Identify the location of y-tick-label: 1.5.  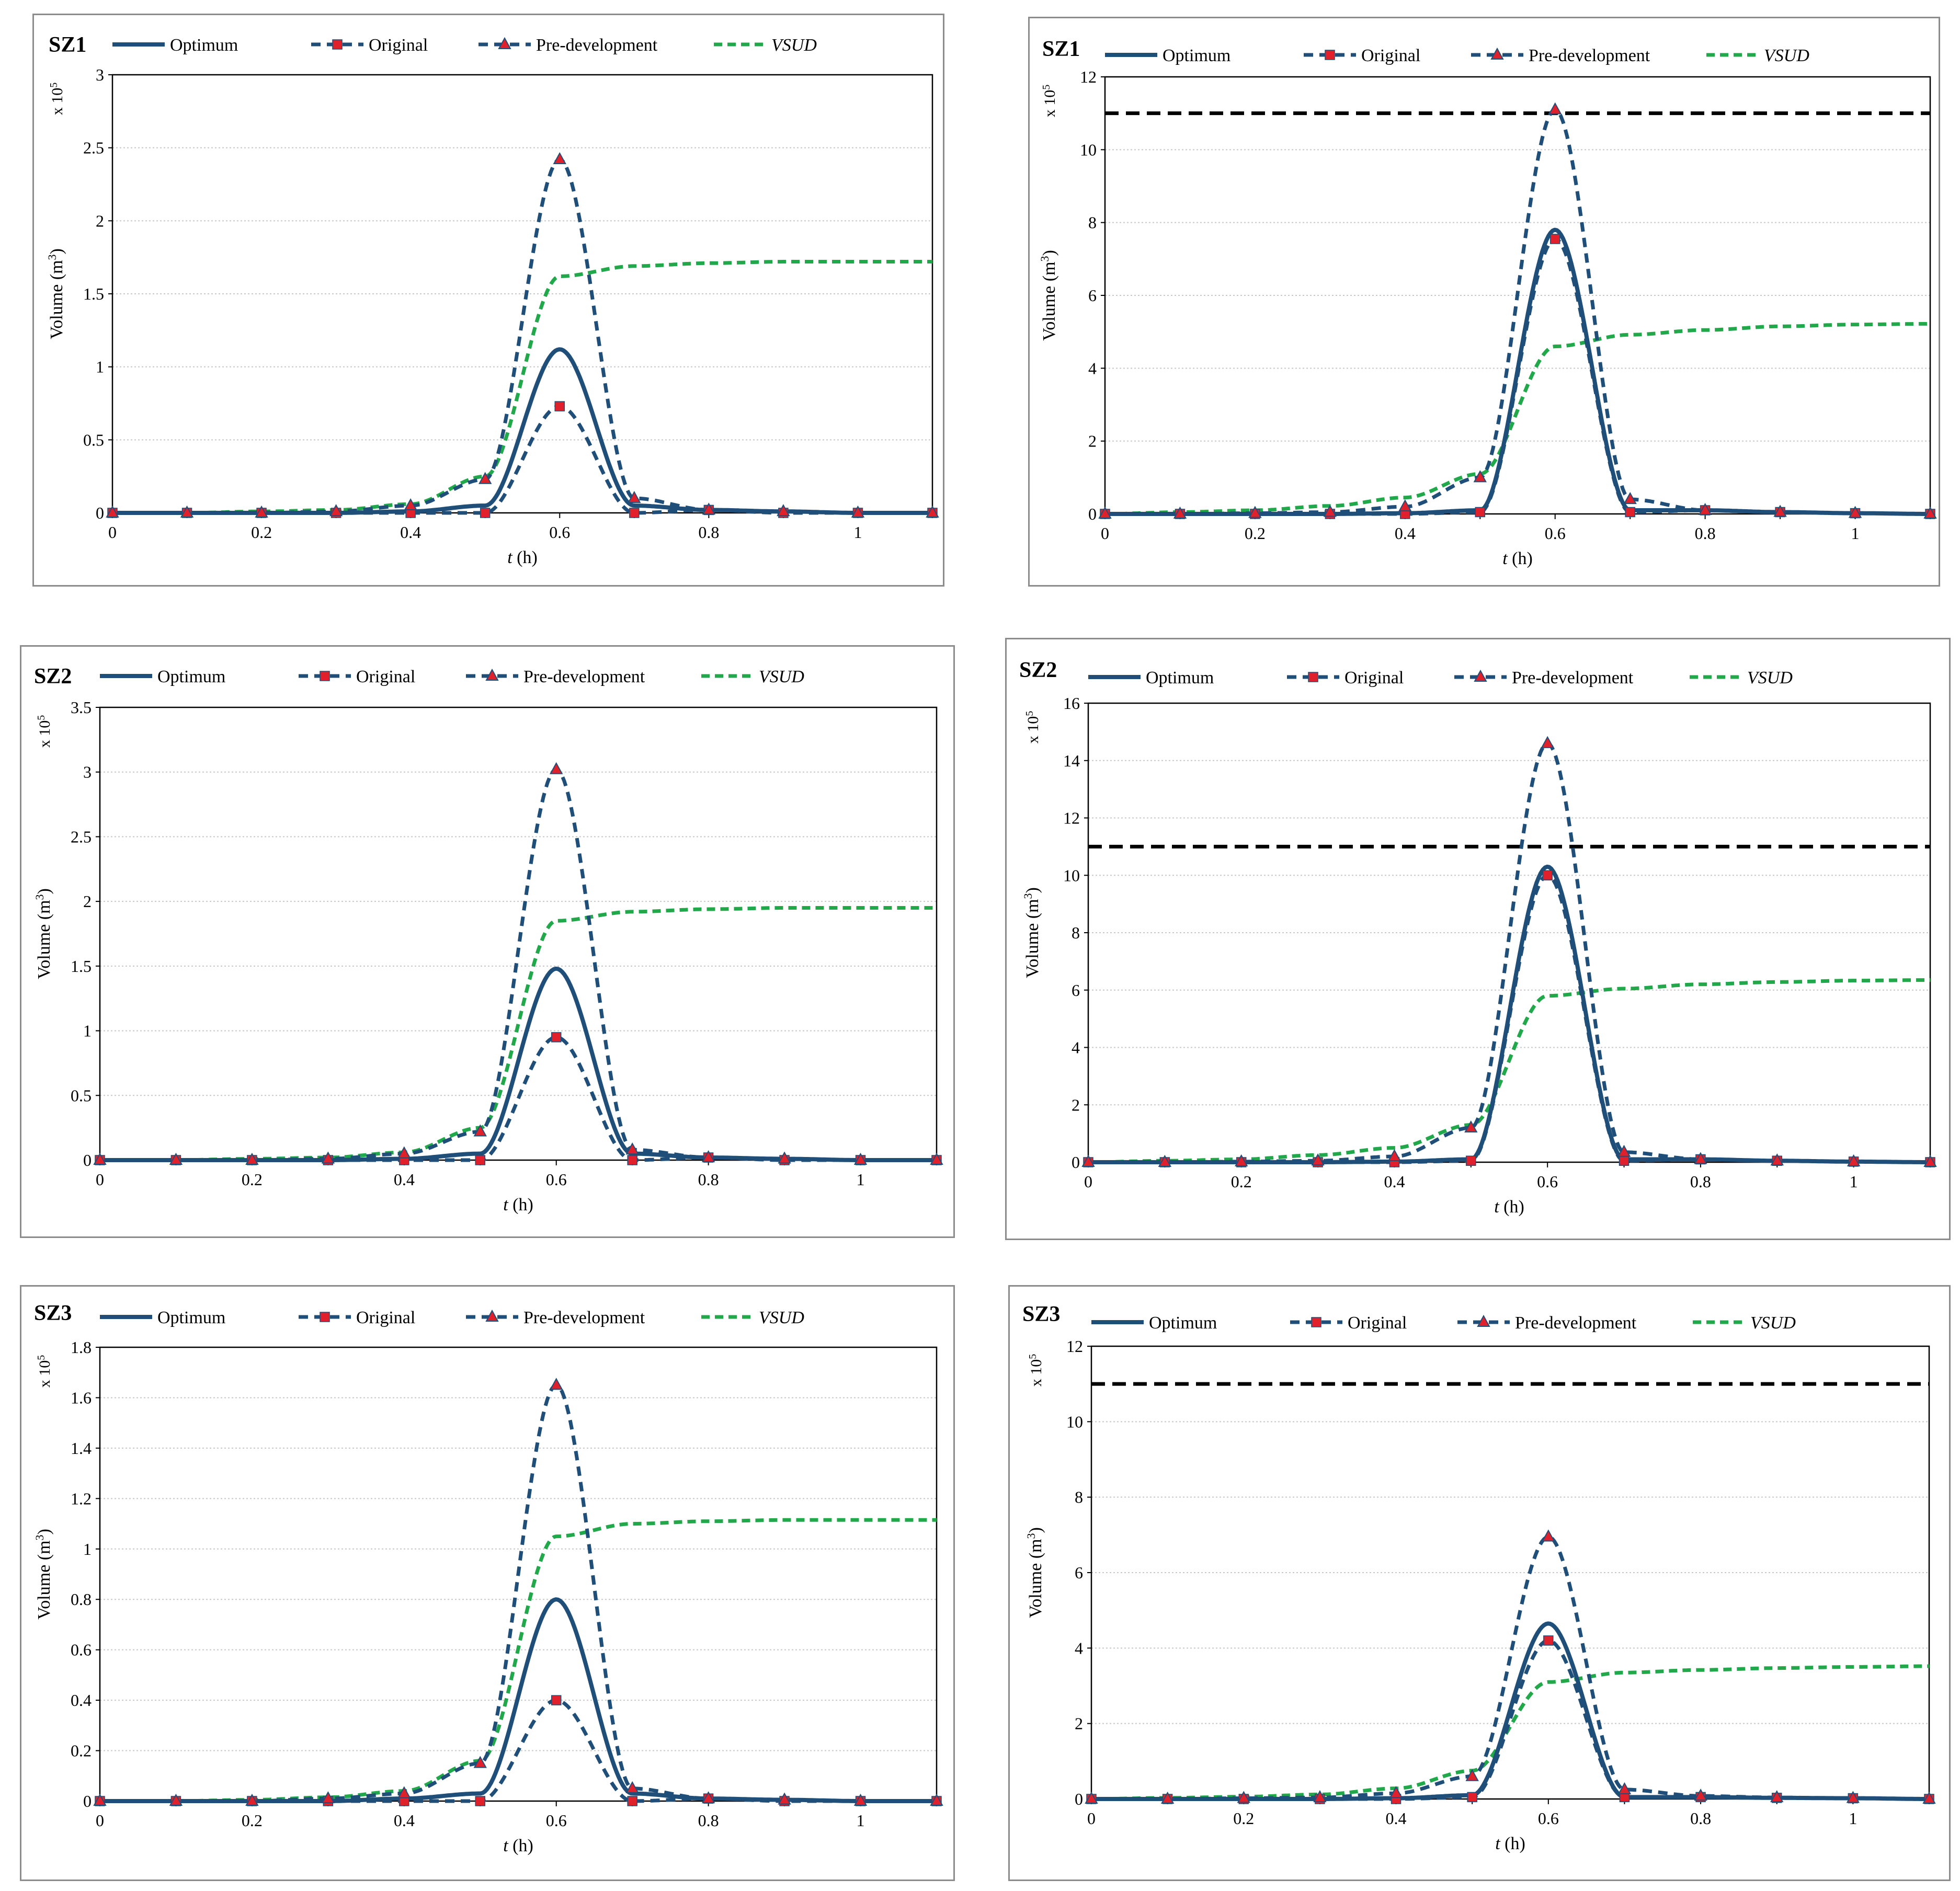
(94, 293).